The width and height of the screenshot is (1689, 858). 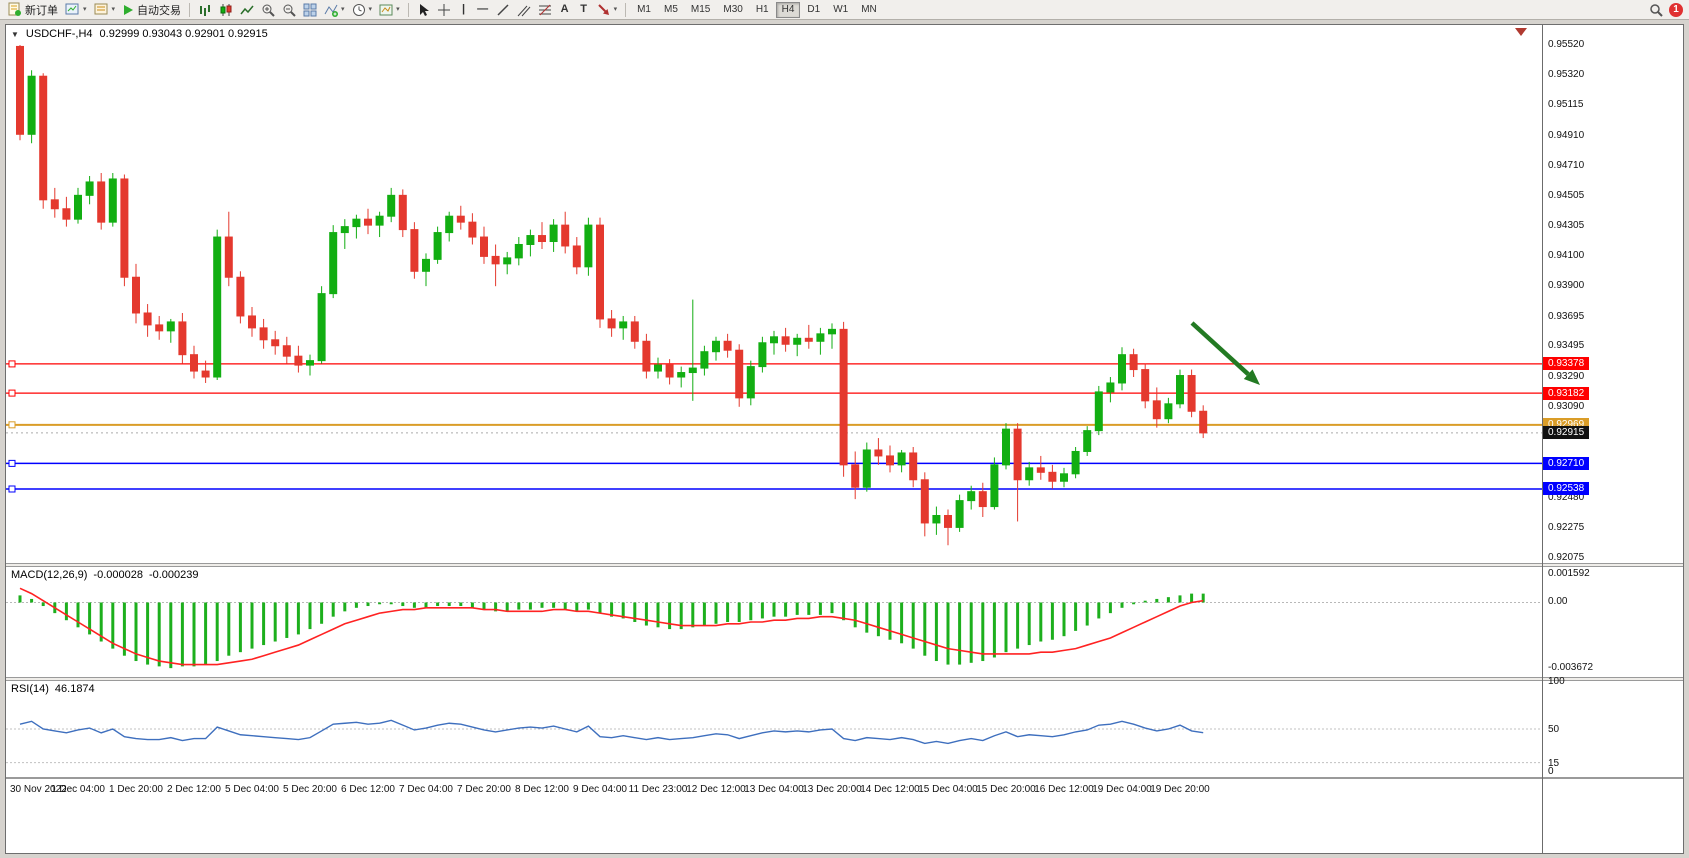 I want to click on macd-pane: MACD(12,26,9) -0.000028 -0.000239, so click(x=844, y=622).